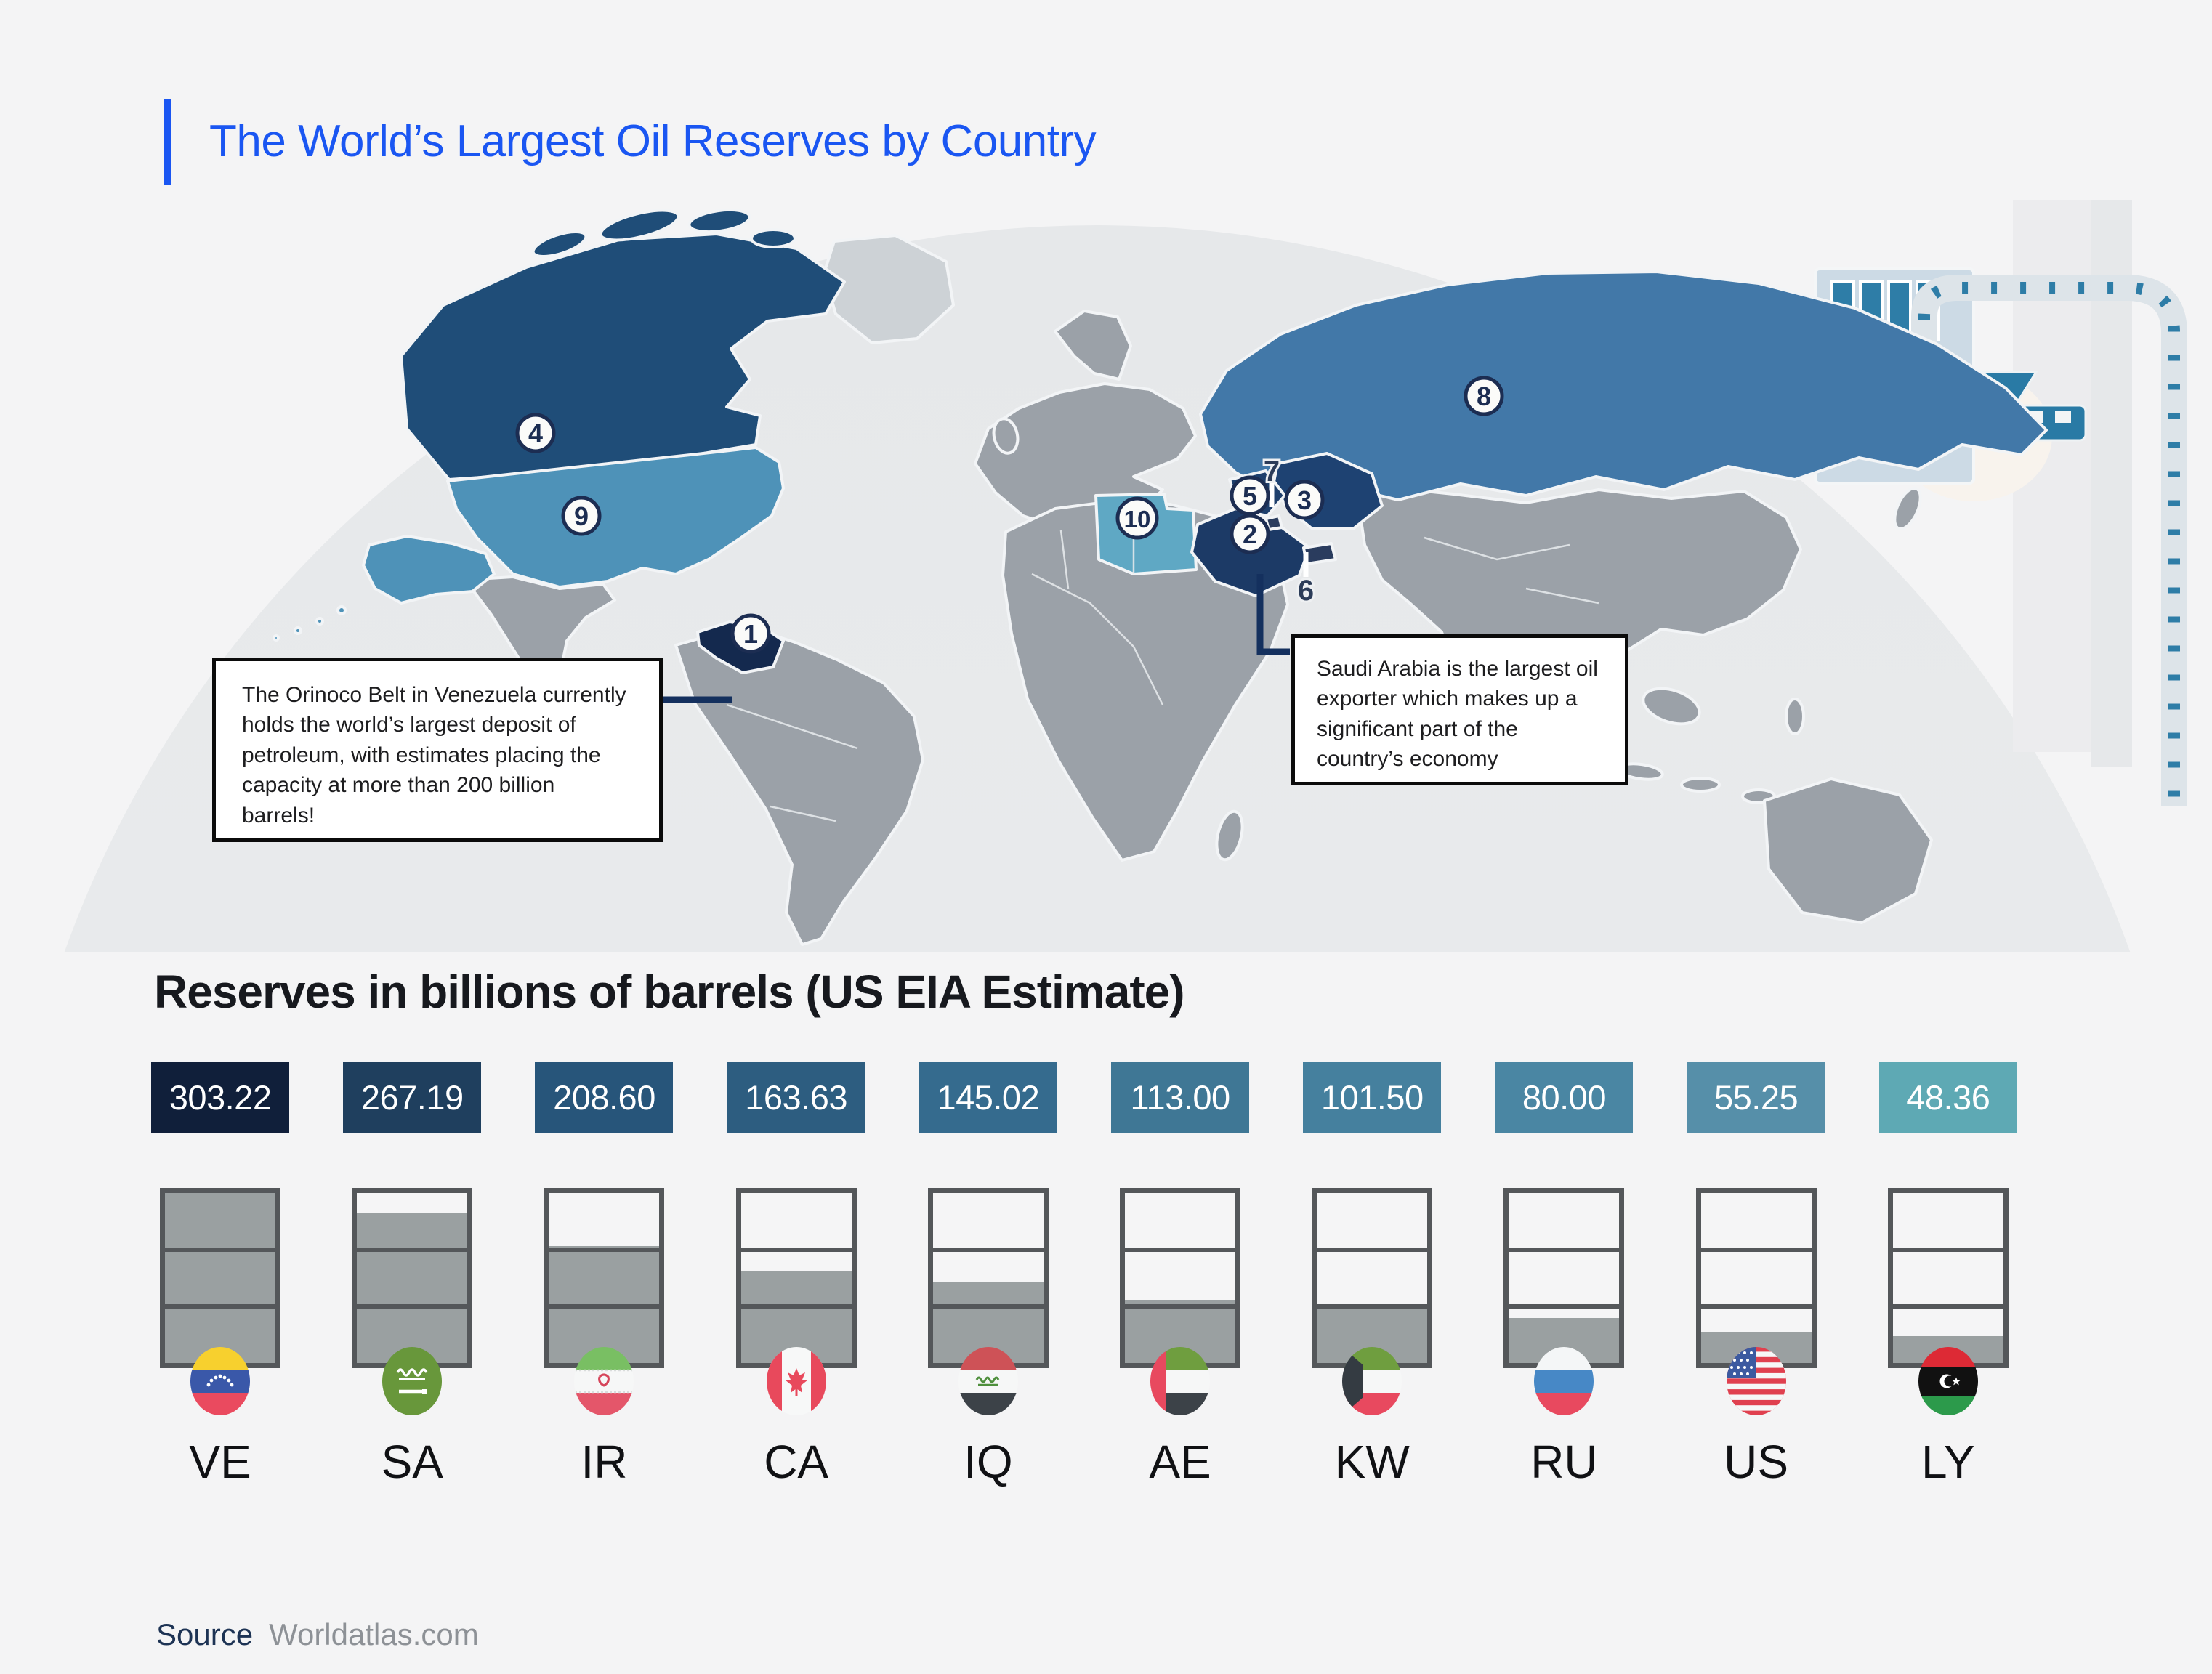  I want to click on japan, so click(1907, 508).